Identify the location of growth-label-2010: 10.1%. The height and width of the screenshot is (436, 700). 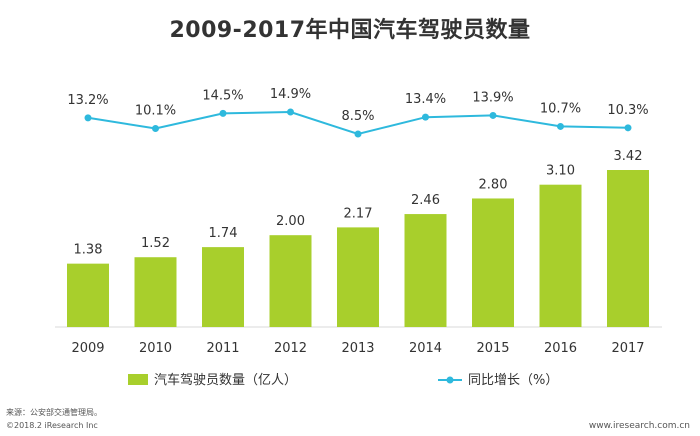
(155, 111).